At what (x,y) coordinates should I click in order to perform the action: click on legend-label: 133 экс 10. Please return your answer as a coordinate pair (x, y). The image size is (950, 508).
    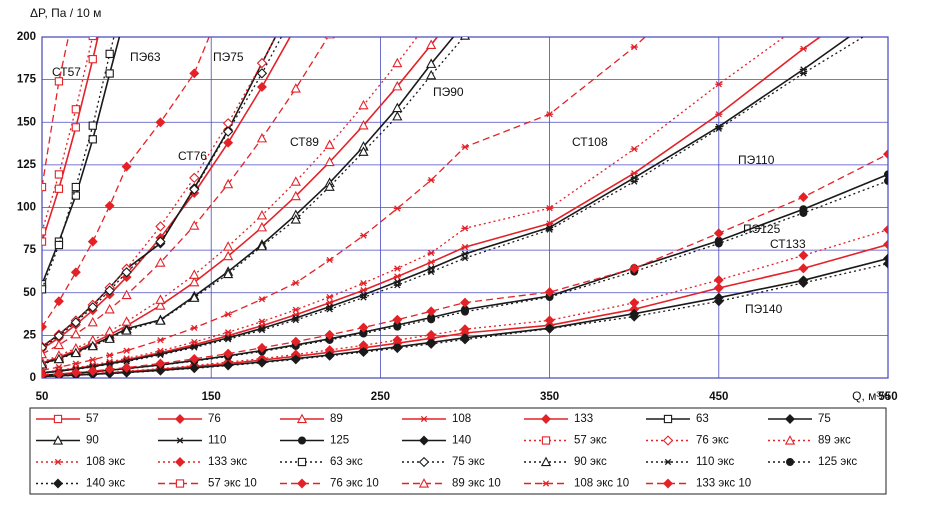
    Looking at the image, I should click on (723, 484).